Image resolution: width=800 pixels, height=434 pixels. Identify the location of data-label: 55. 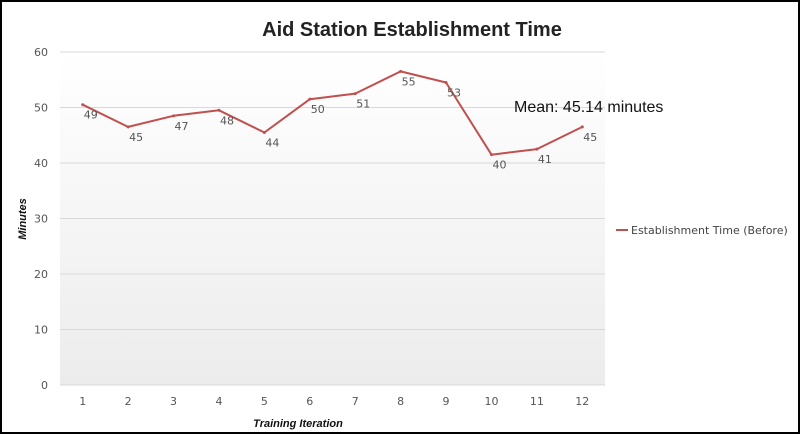
(409, 81).